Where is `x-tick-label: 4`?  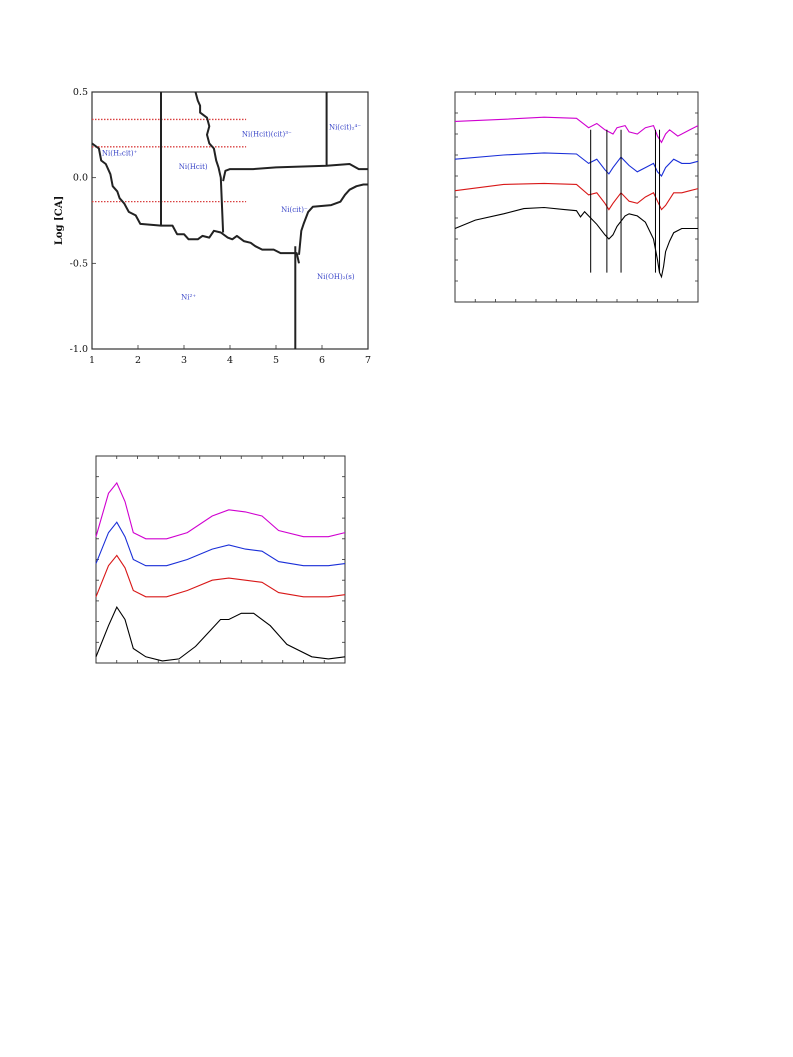
x-tick-label: 4 is located at coordinates (230, 360).